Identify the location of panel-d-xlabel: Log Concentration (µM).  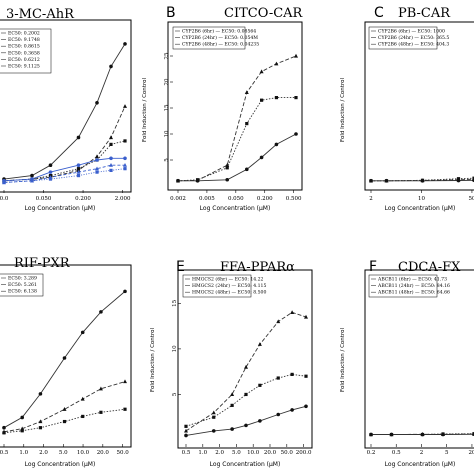
(60, 464).